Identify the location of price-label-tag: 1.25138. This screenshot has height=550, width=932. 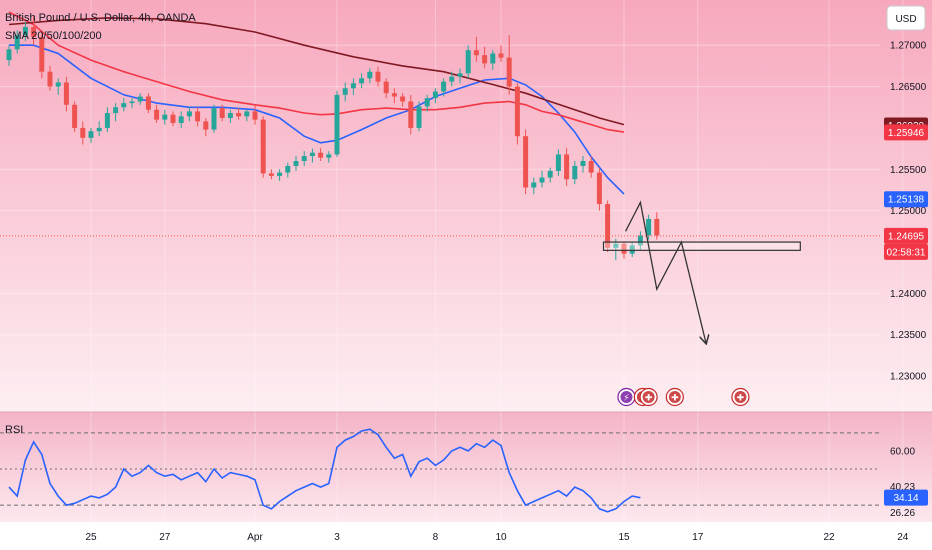
(906, 199).